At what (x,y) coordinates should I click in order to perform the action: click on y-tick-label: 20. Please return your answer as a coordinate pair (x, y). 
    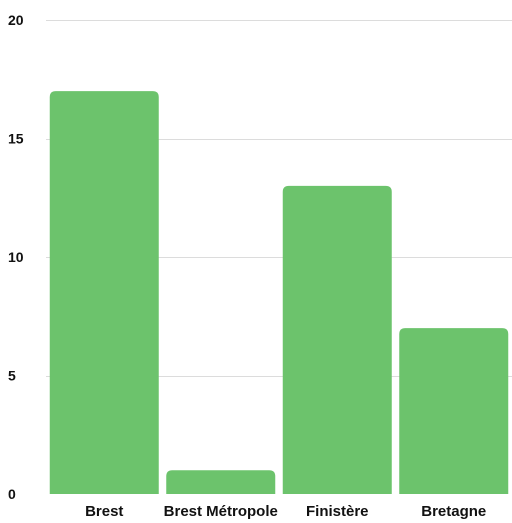
    Looking at the image, I should click on (16, 20).